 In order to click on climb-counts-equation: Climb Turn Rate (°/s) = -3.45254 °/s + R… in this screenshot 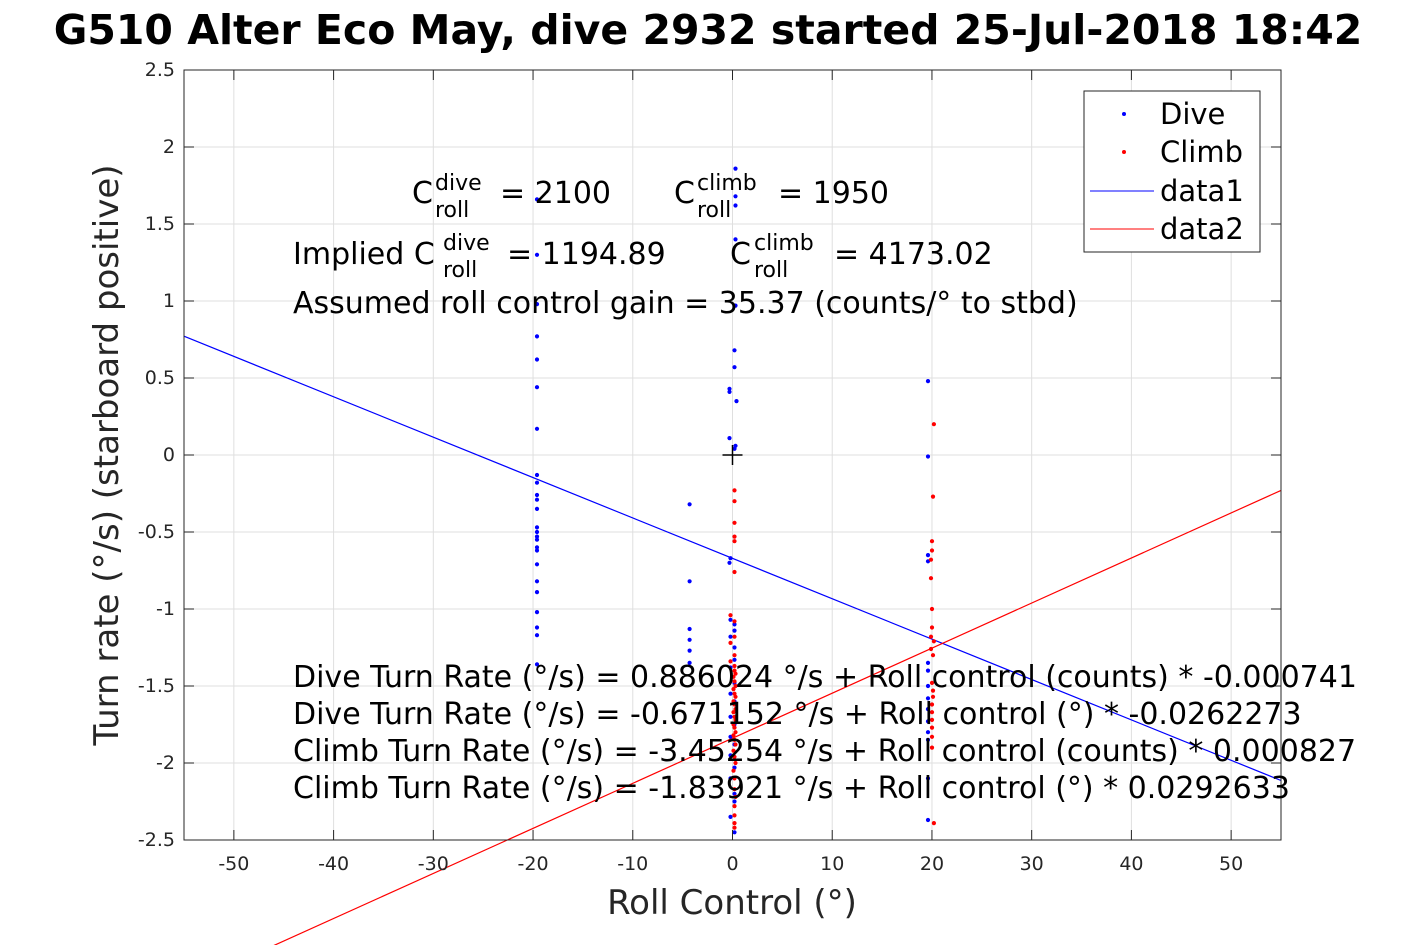, I will do `click(824, 751)`.